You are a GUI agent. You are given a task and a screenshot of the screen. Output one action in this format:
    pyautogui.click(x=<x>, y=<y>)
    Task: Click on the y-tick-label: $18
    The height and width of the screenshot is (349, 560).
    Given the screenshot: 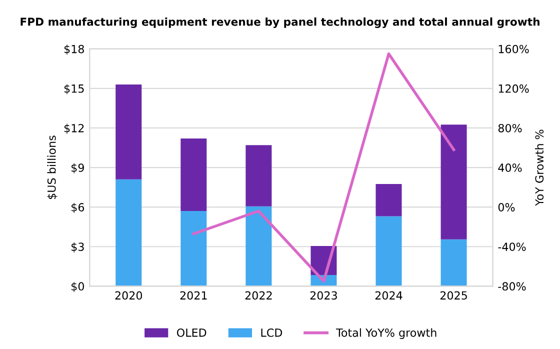 What is the action you would take?
    pyautogui.click(x=74, y=49)
    